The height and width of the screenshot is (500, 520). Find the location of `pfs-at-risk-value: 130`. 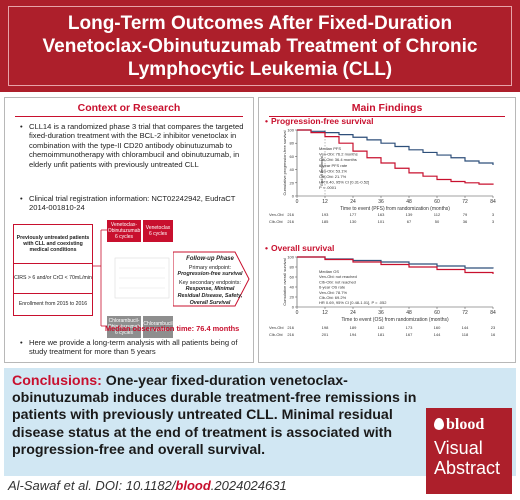

pfs-at-risk-value: 130 is located at coordinates (353, 221).